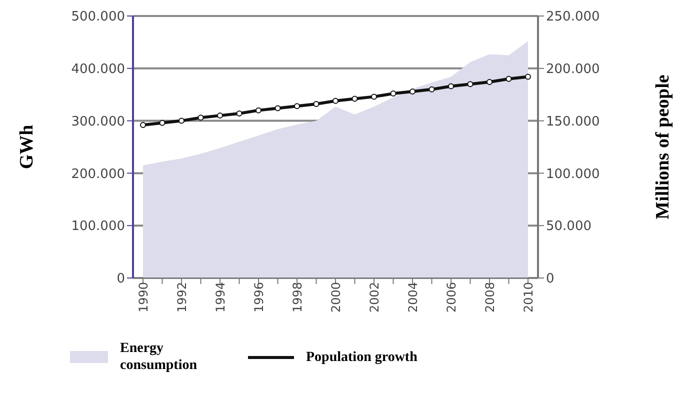 The height and width of the screenshot is (403, 684). What do you see at coordinates (573, 70) in the screenshot?
I see `y2-tick-label: 200.000` at bounding box center [573, 70].